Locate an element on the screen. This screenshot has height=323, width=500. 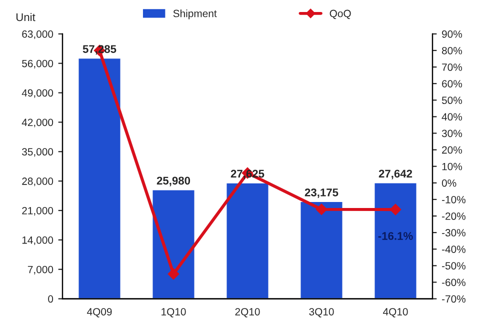
y-tick-label: 0 is located at coordinates (51, 299).